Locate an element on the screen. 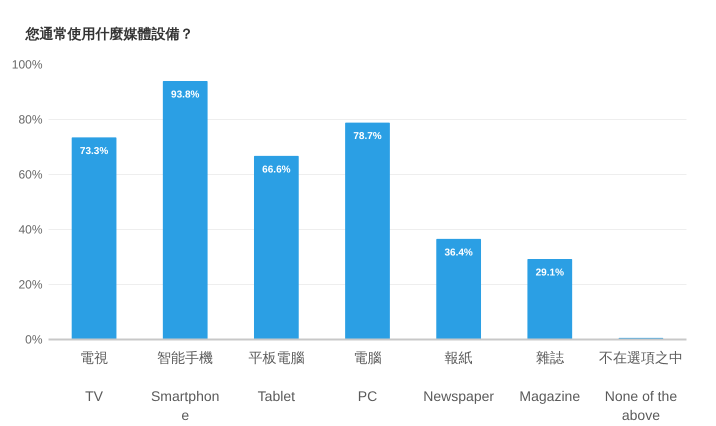 The image size is (716, 426). category-label: 雜誌 Magazine is located at coordinates (549, 377).